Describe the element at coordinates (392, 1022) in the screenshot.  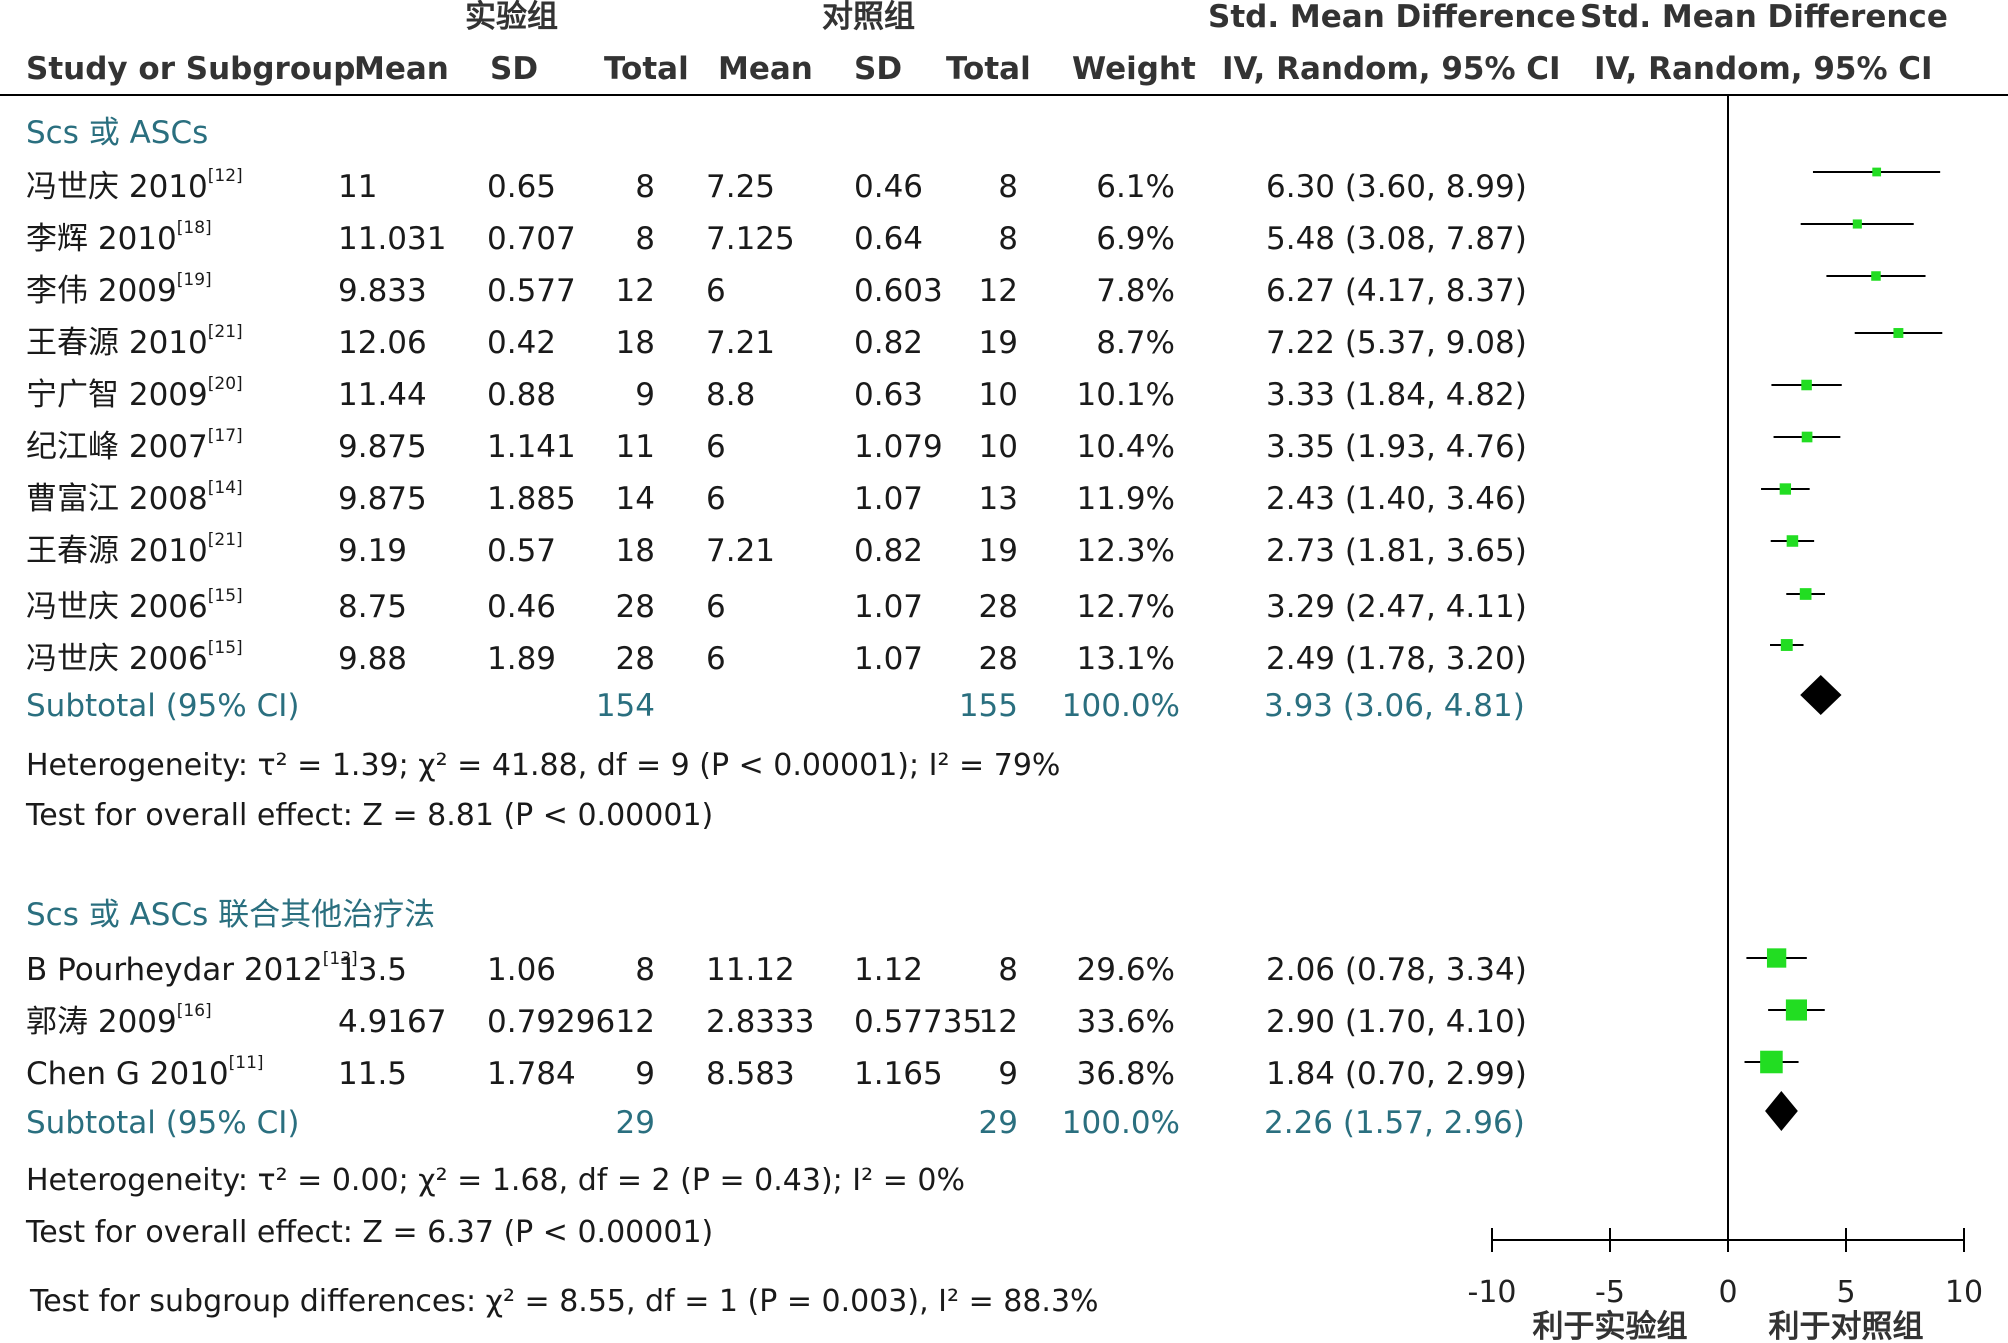
I see `exp-mean: 4.9167` at that location.